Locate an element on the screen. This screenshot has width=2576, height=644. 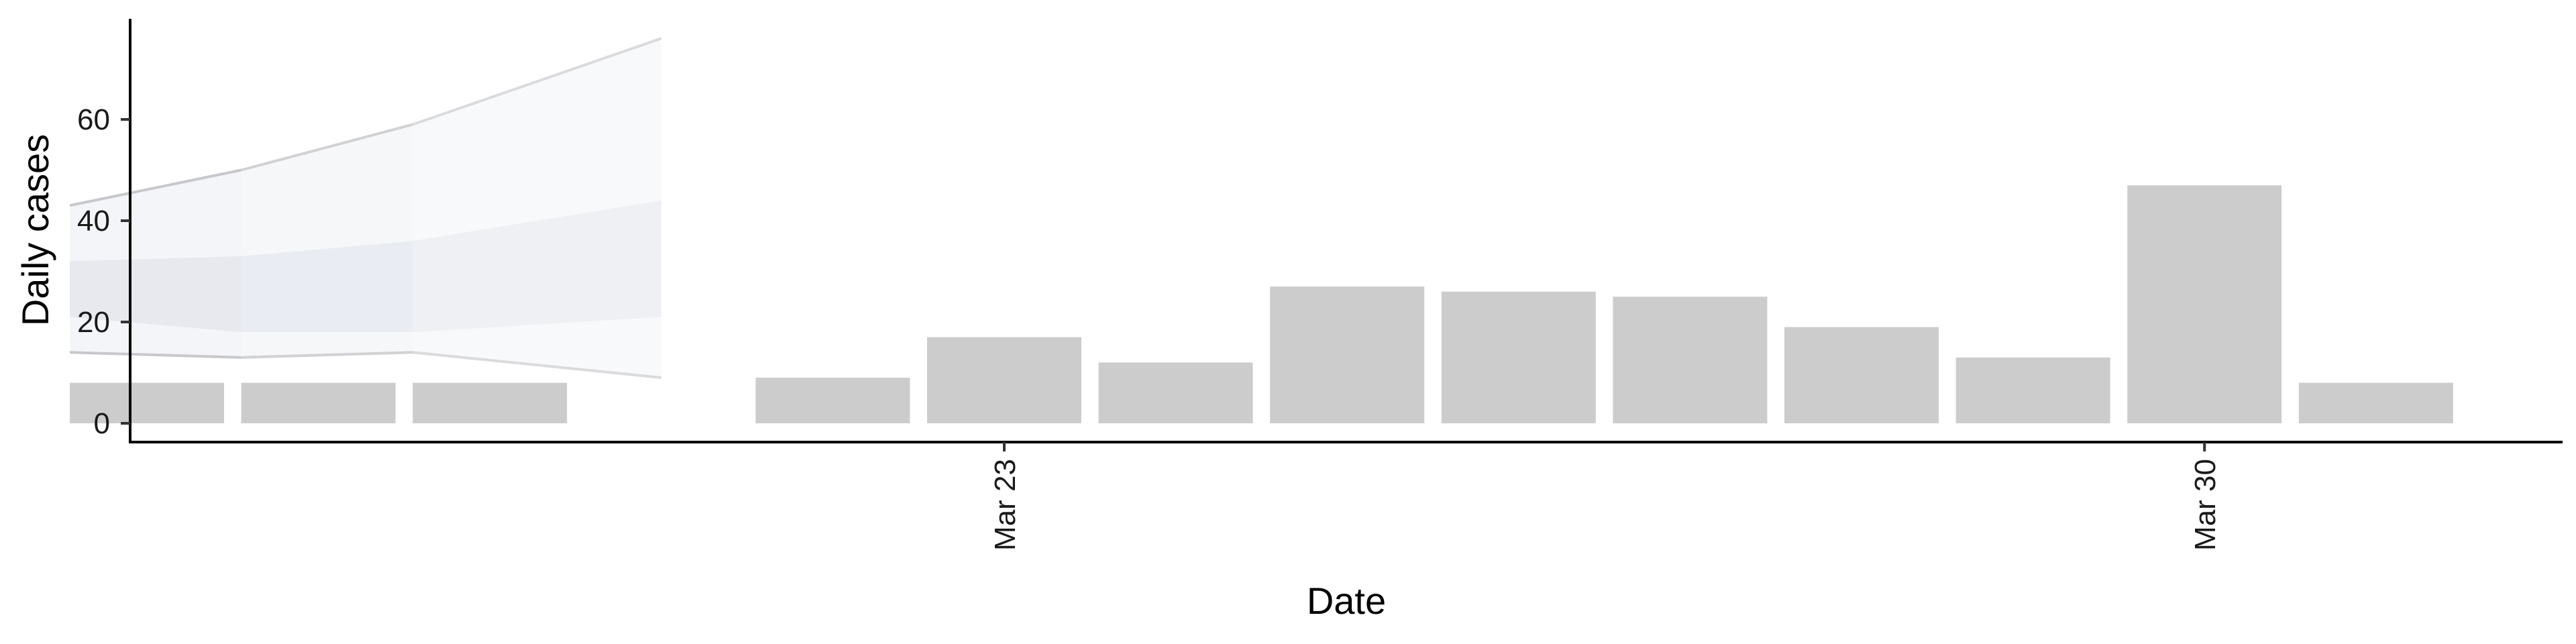
y-tick-label: 40 is located at coordinates (93, 221).